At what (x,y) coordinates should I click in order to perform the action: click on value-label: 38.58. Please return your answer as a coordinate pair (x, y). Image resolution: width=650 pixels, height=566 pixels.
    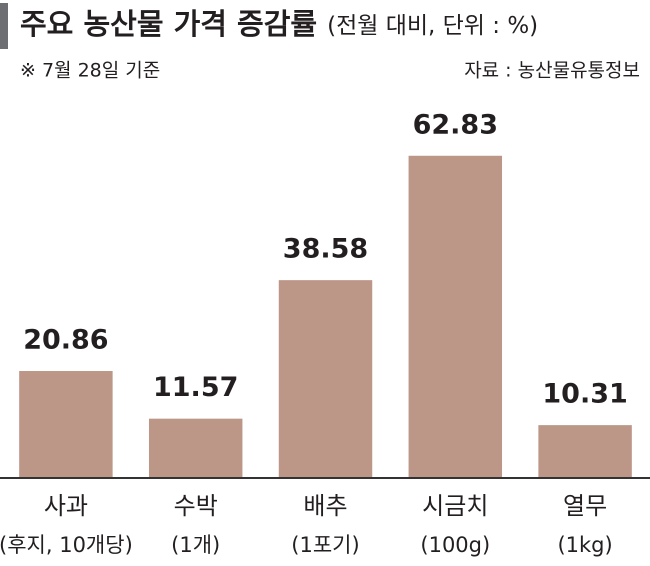
    Looking at the image, I should click on (325, 249).